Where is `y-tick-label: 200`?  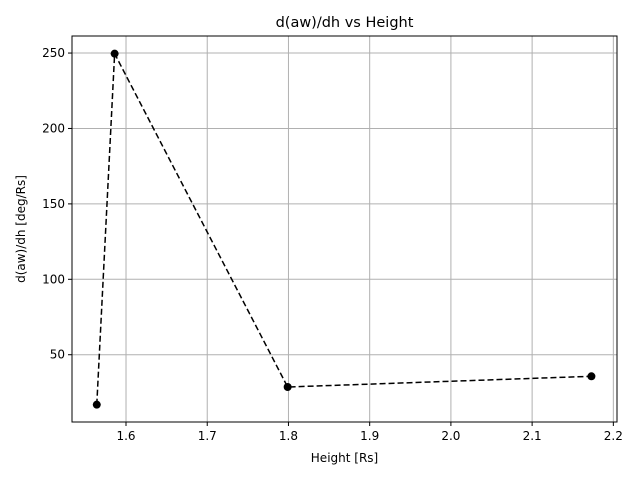
y-tick-label: 200 is located at coordinates (53, 128).